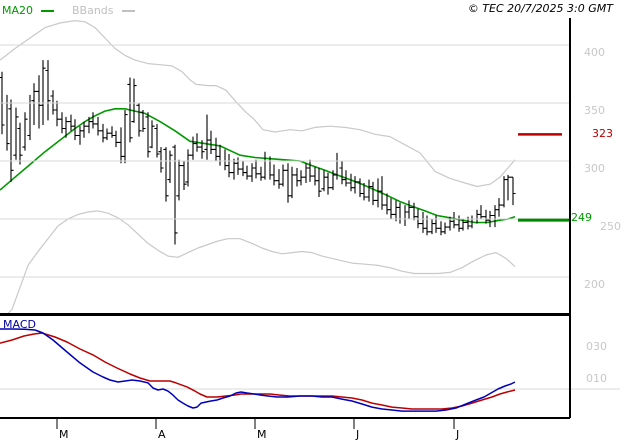 Image resolution: width=627 pixels, height=440 pixels. Describe the element at coordinates (93, 10) in the screenshot. I see `legend-bbands-label: BBands` at that location.